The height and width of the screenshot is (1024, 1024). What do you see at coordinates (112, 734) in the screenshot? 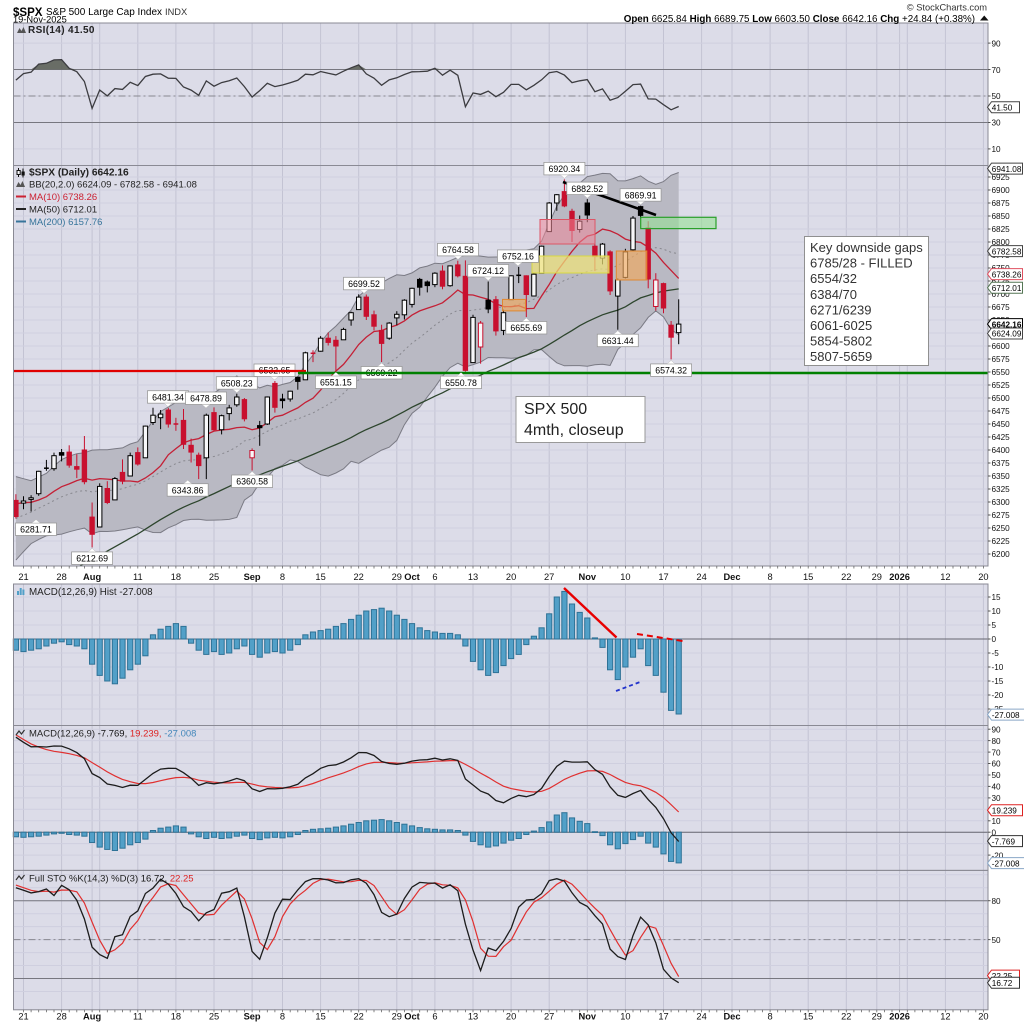
I see `svg-text:MACD(12,26,9) -7.769, 19.239,: MACD(12,26,9) -7.769, 19.239, -27.008` at bounding box center [112, 734].